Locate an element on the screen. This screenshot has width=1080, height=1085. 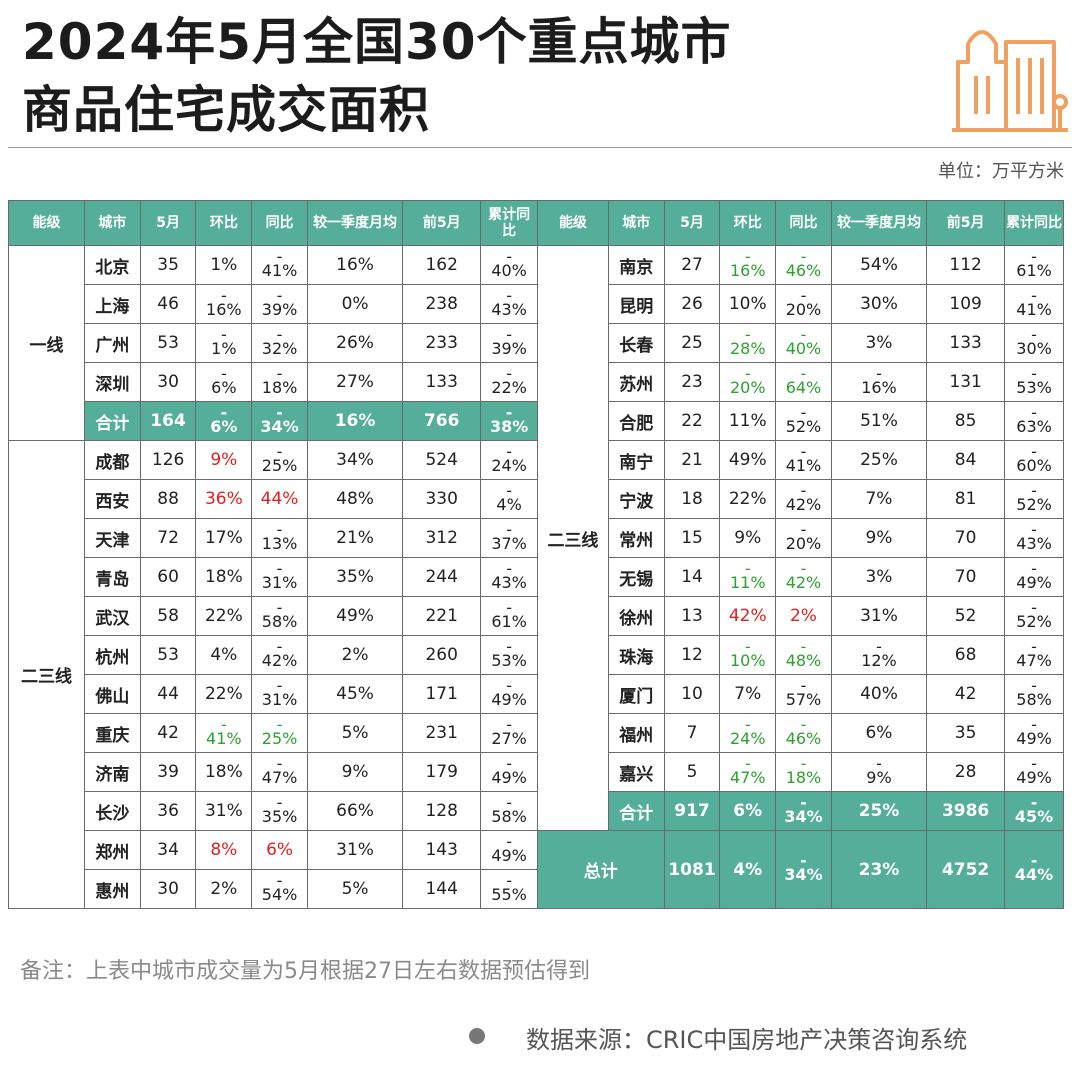
value-yoy: - 47% is located at coordinates (279, 772).